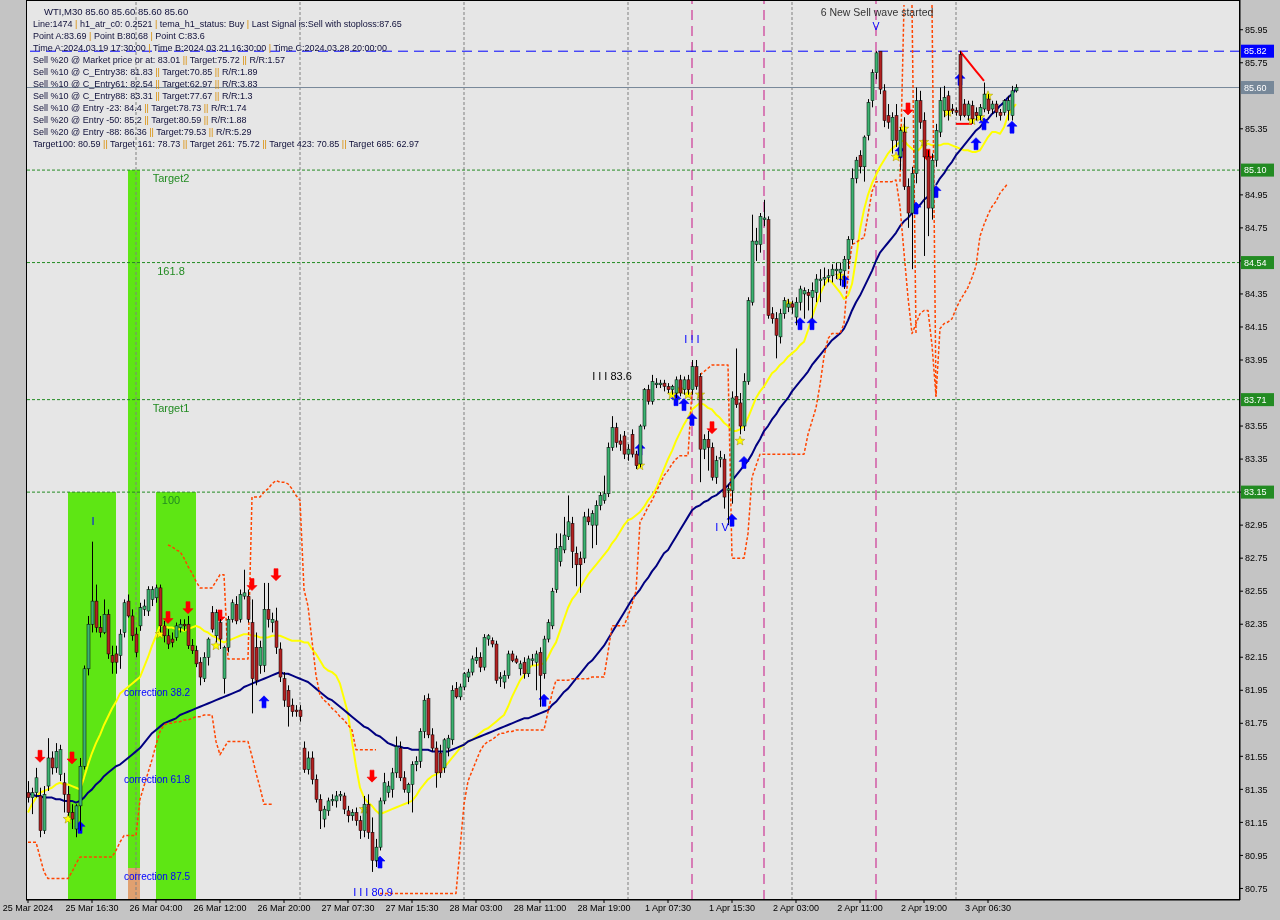  What do you see at coordinates (1255, 87) in the screenshot?
I see `ref-line-label: 85.60` at bounding box center [1255, 87].